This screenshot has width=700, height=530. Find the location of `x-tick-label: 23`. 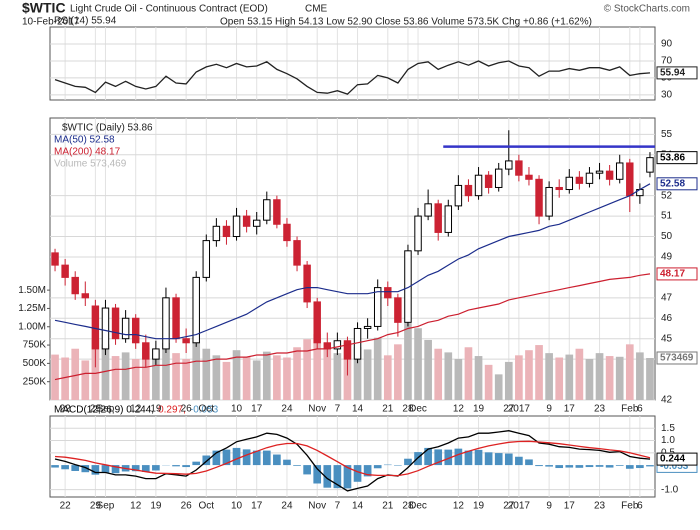

x-tick-label: 23 is located at coordinates (600, 506).